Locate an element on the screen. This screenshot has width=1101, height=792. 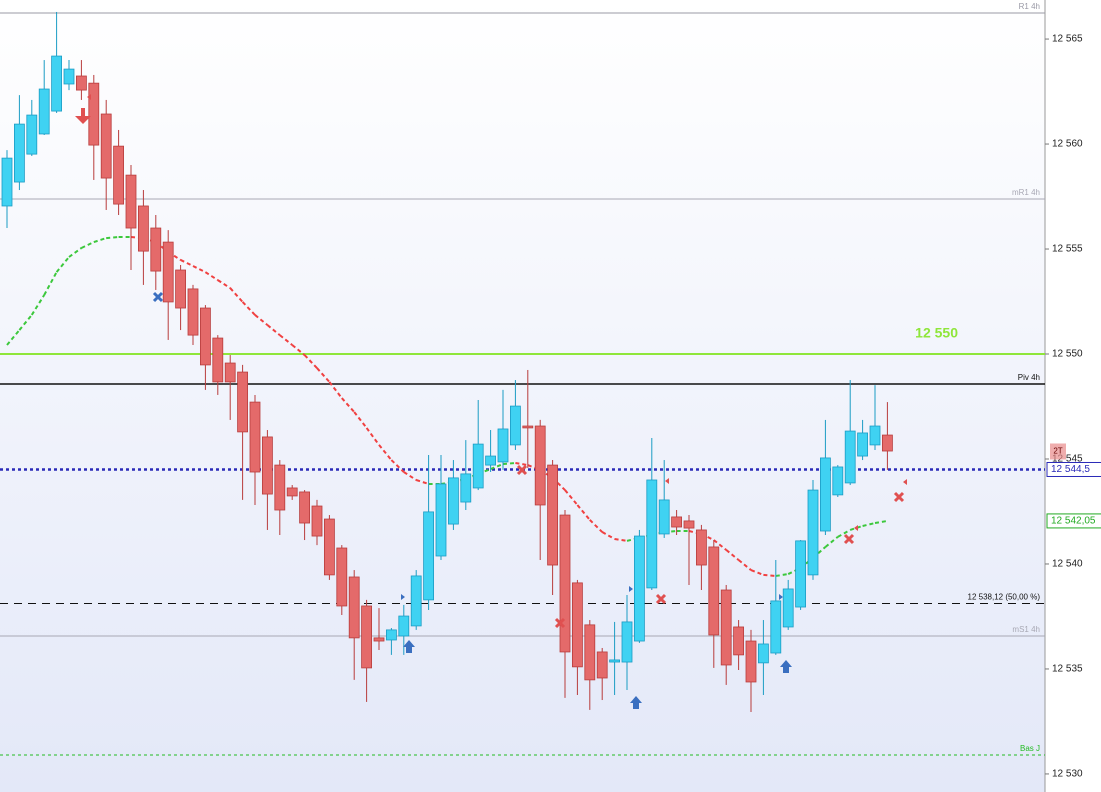
axis-tag: 12 542,05 is located at coordinates (1073, 521).